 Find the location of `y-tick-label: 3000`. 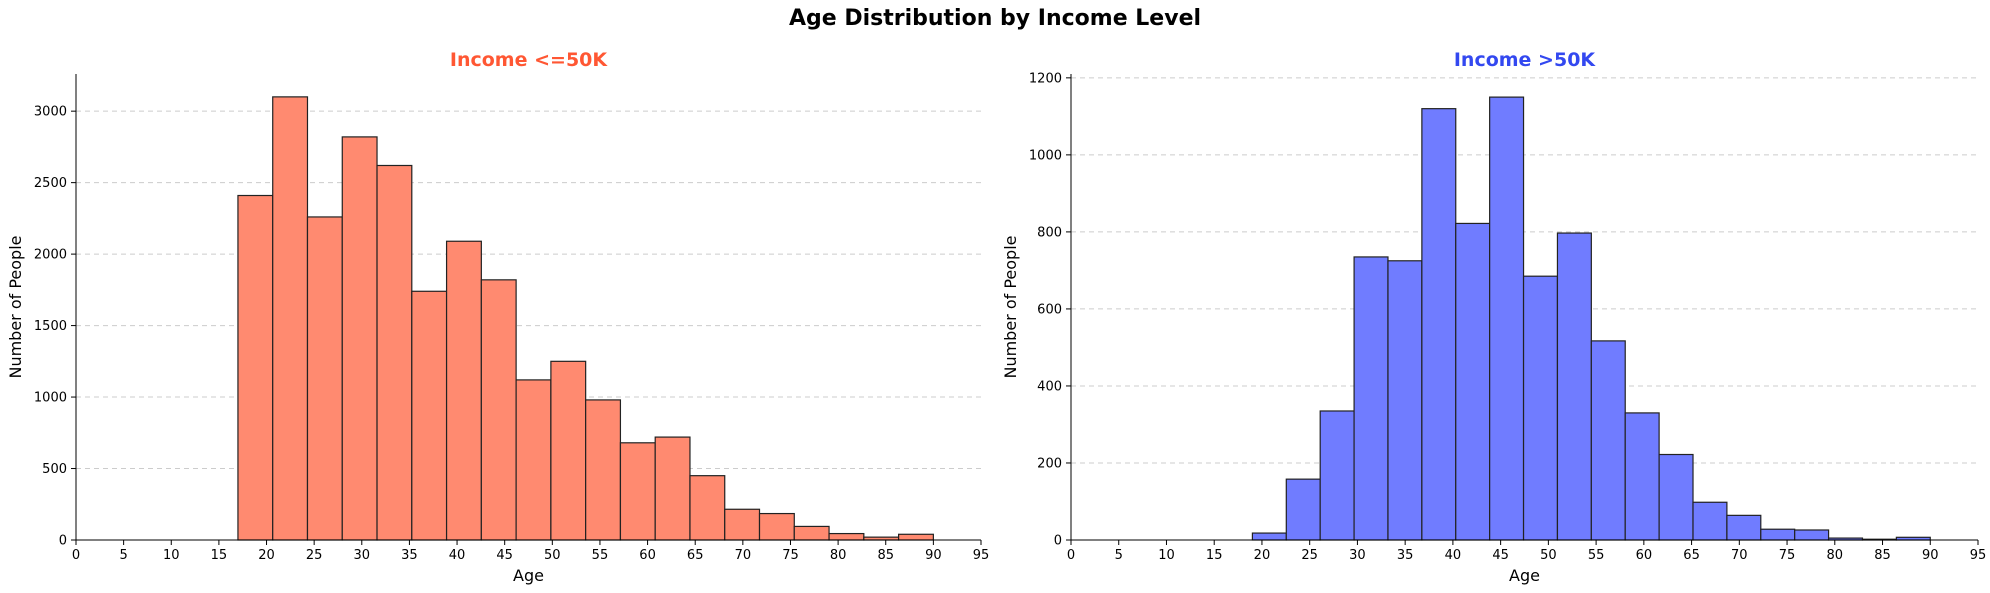

y-tick-label: 3000 is located at coordinates (50, 112).